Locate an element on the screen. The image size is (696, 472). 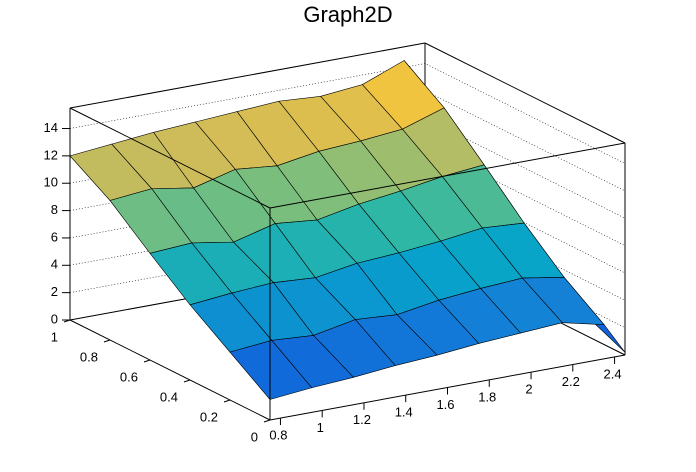
y-tick-label: 0.6 is located at coordinates (129, 376).